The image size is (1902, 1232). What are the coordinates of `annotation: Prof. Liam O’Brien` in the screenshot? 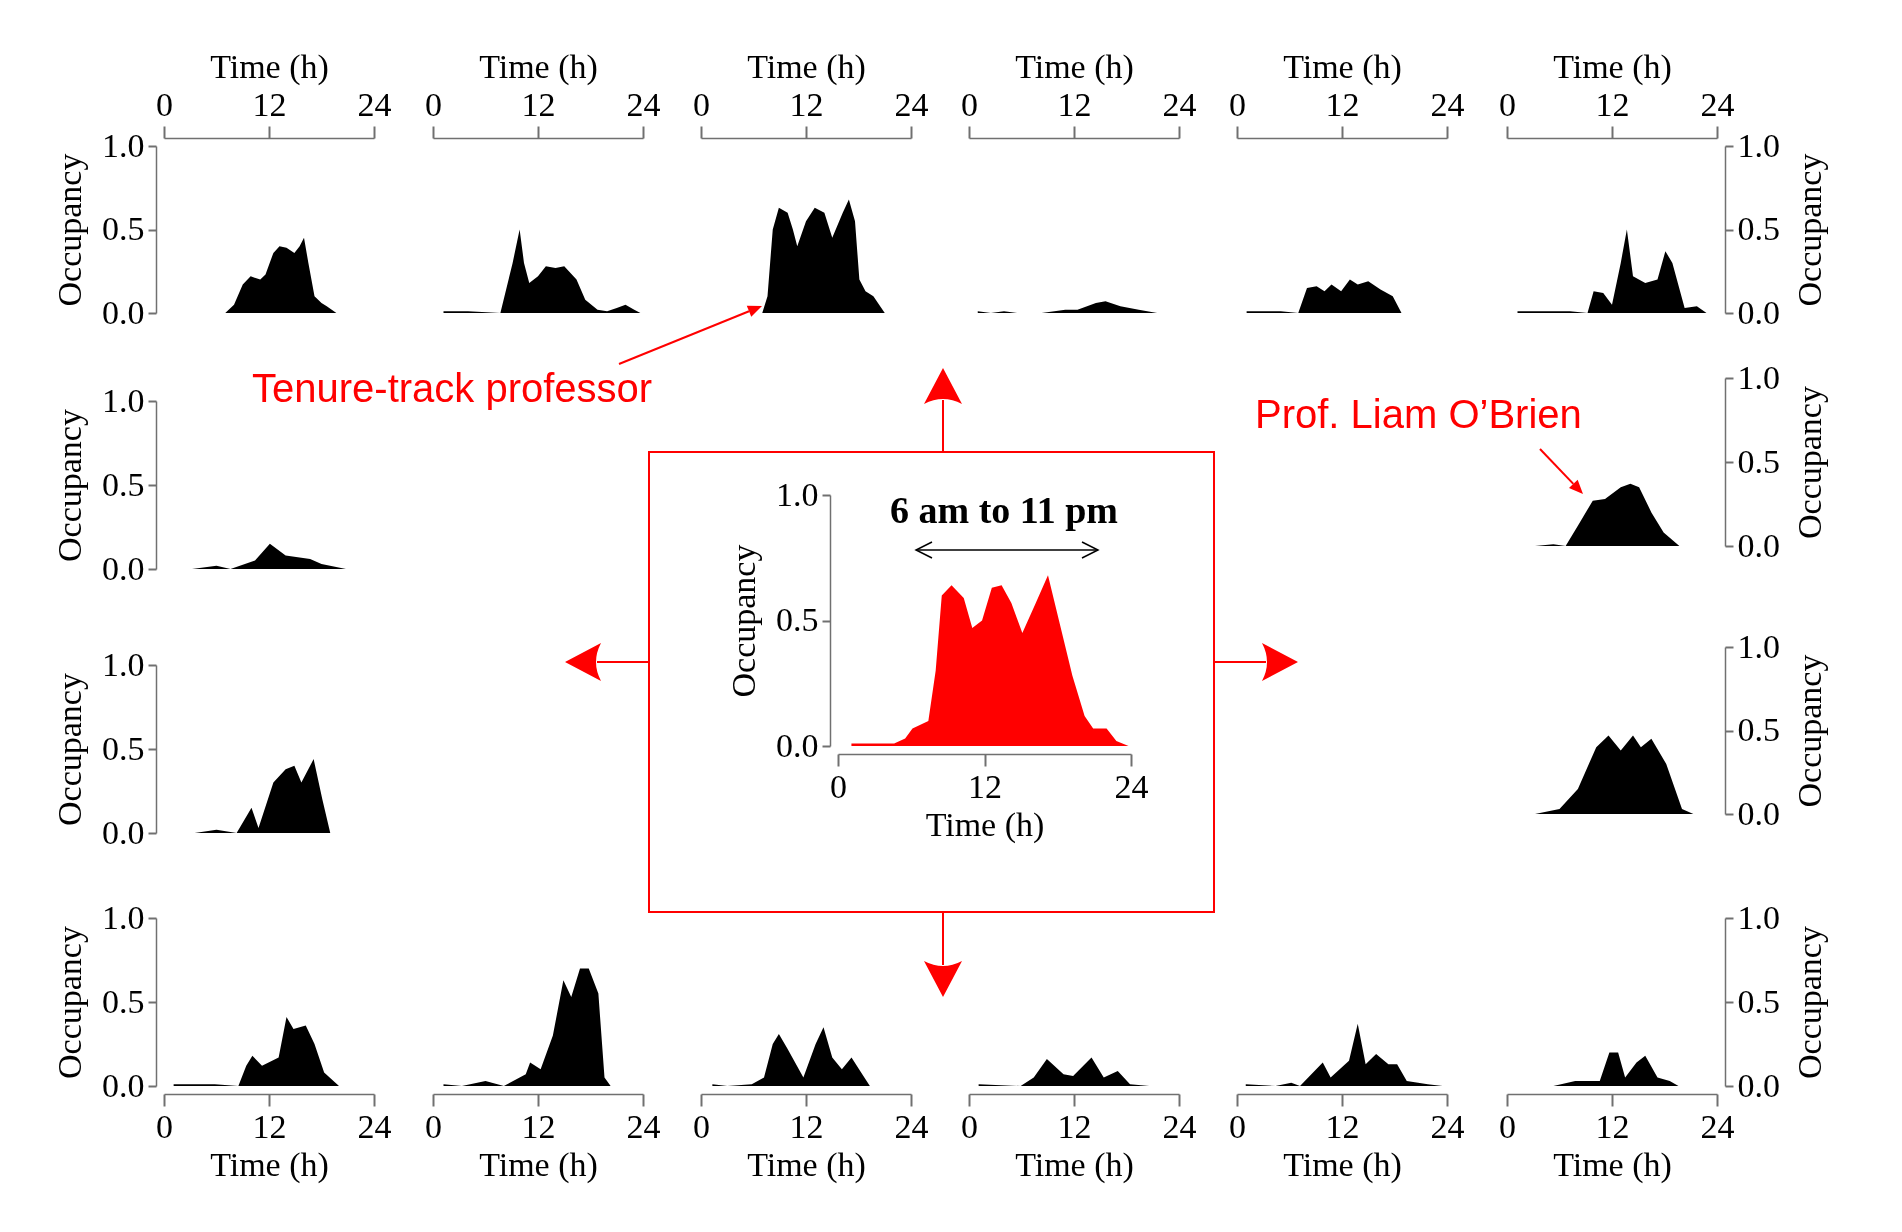 It's located at (1418, 414).